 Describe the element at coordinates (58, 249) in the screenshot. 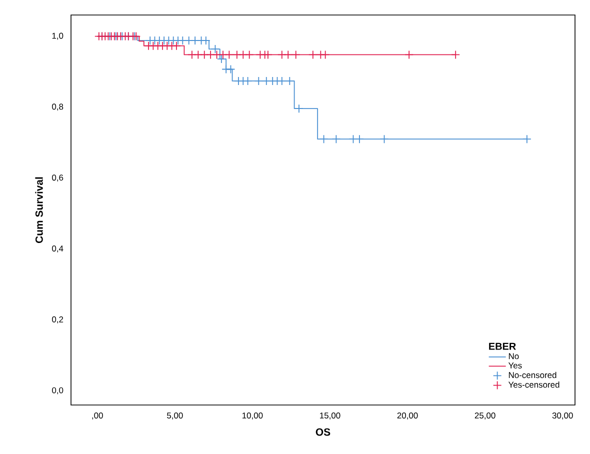

I see `y-tick-label: 0,4` at that location.